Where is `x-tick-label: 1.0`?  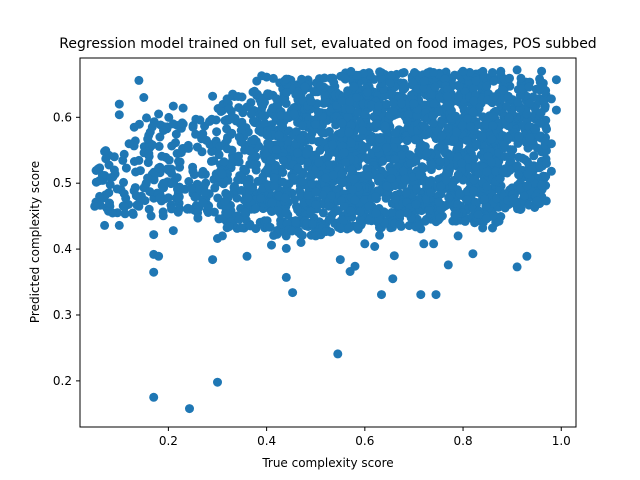 x-tick-label: 1.0 is located at coordinates (561, 441).